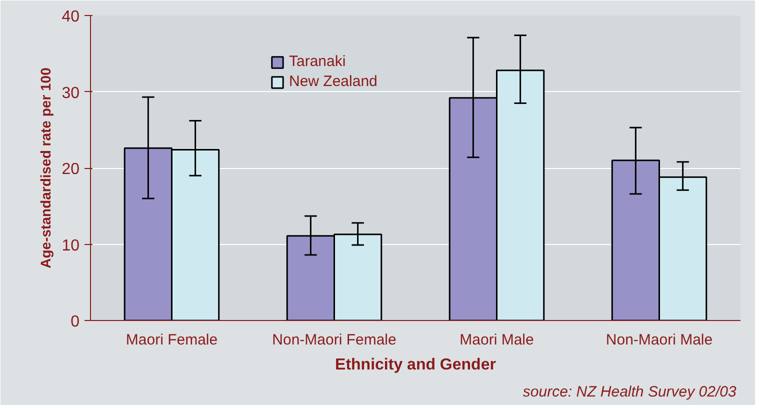  Describe the element at coordinates (75, 322) in the screenshot. I see `y-tick-label: 0` at that location.